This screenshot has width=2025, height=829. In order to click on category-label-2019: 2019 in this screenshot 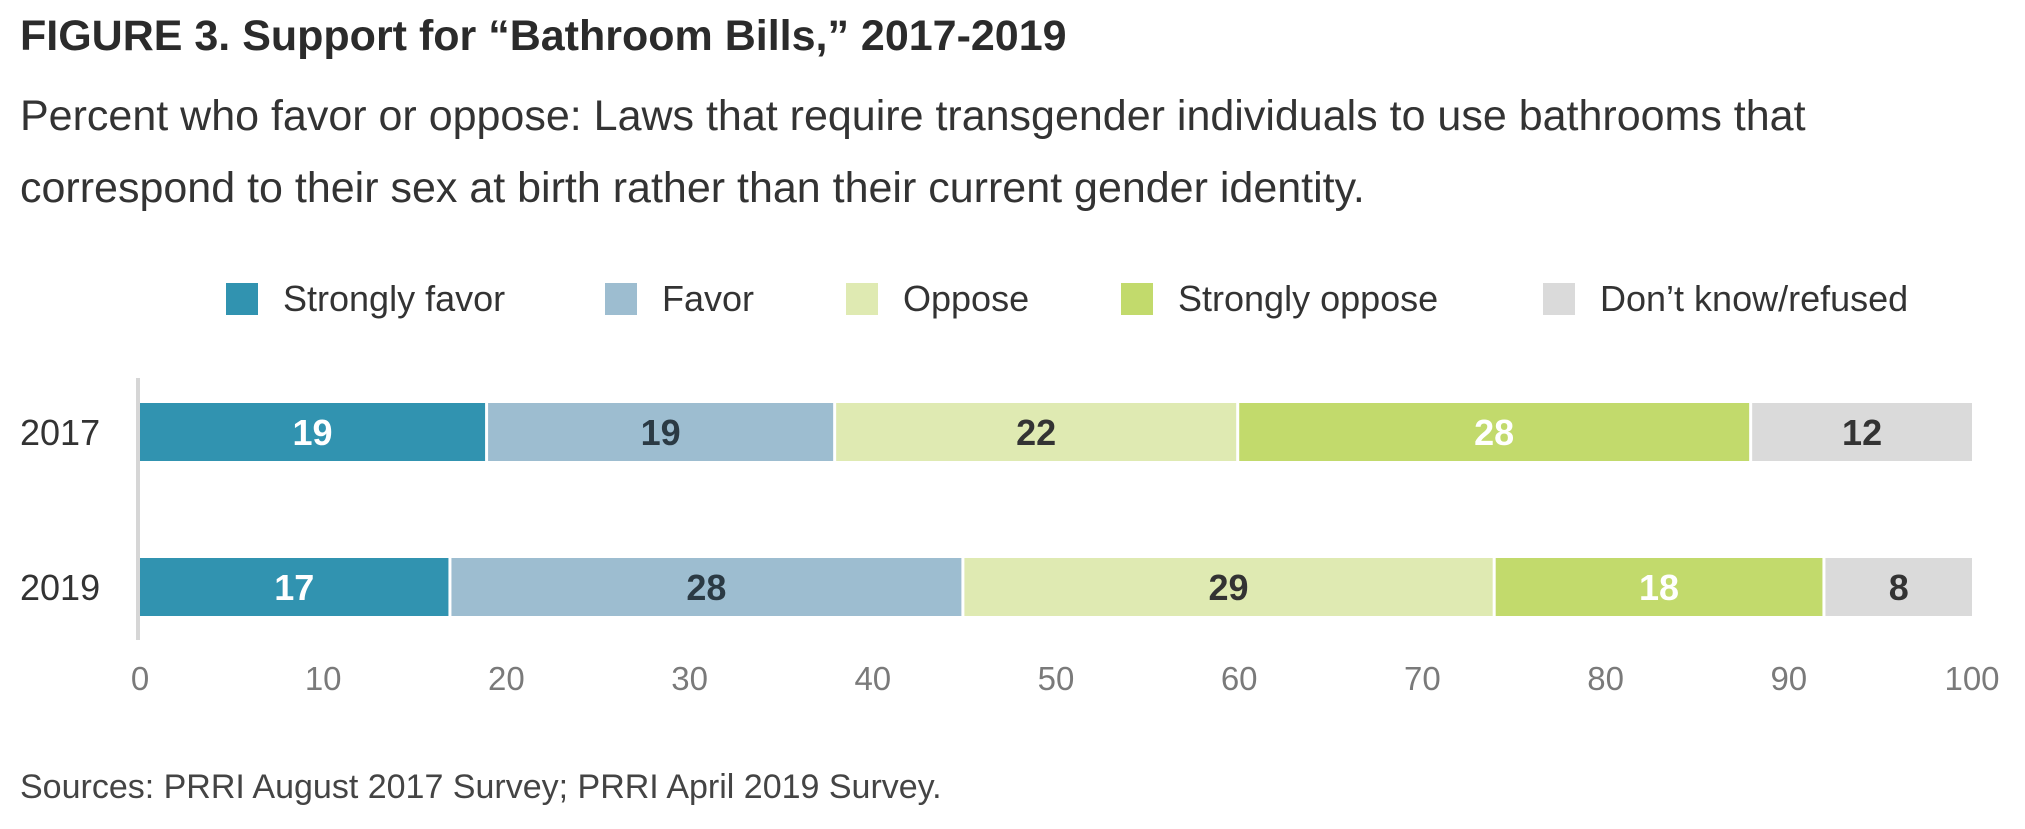, I will do `click(60, 587)`.